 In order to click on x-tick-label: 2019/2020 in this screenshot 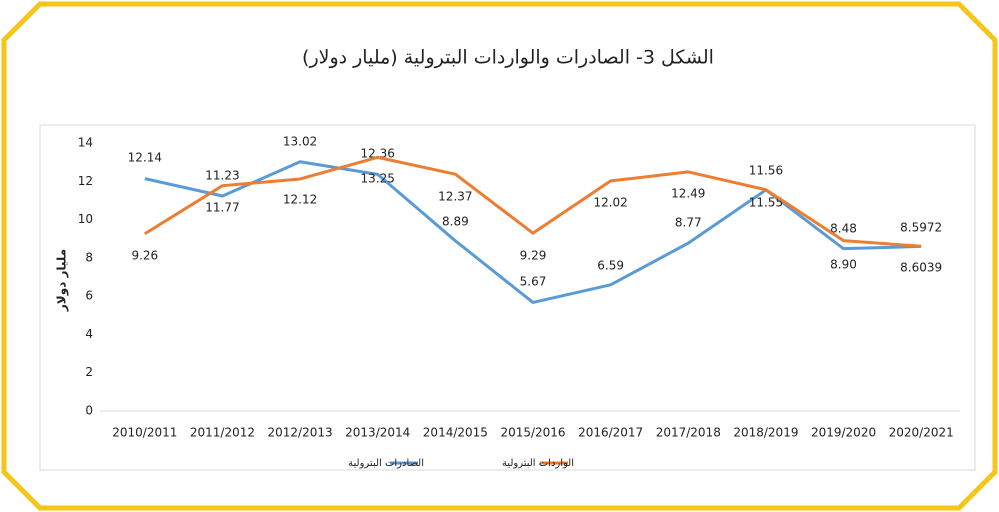, I will do `click(843, 433)`.